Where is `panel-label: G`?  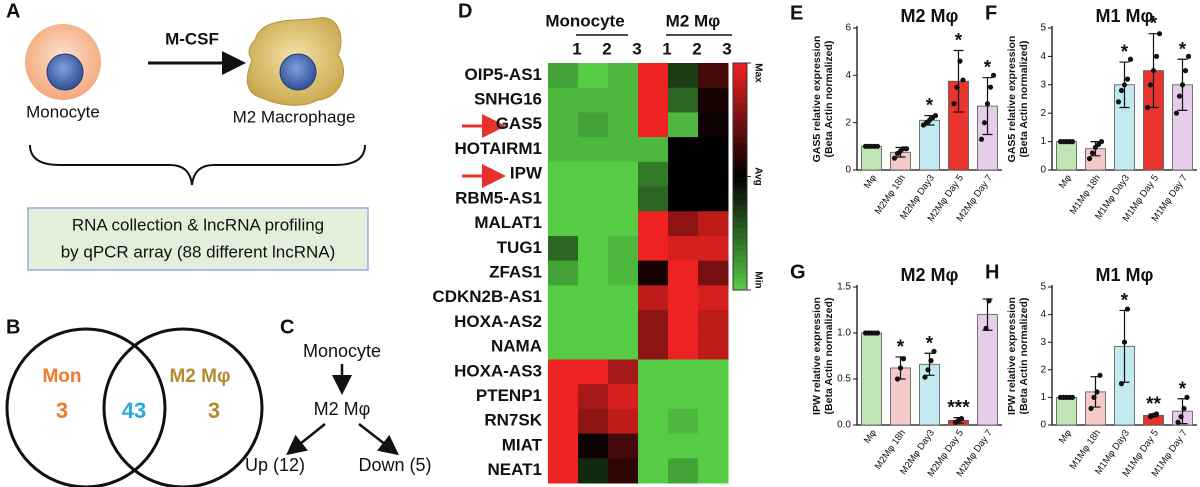
panel-label: G is located at coordinates (798, 272).